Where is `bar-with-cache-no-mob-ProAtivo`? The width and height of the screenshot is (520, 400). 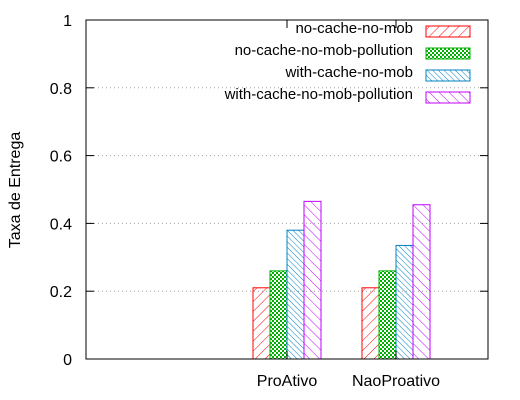
bar-with-cache-no-mob-ProAtivo is located at coordinates (295, 294).